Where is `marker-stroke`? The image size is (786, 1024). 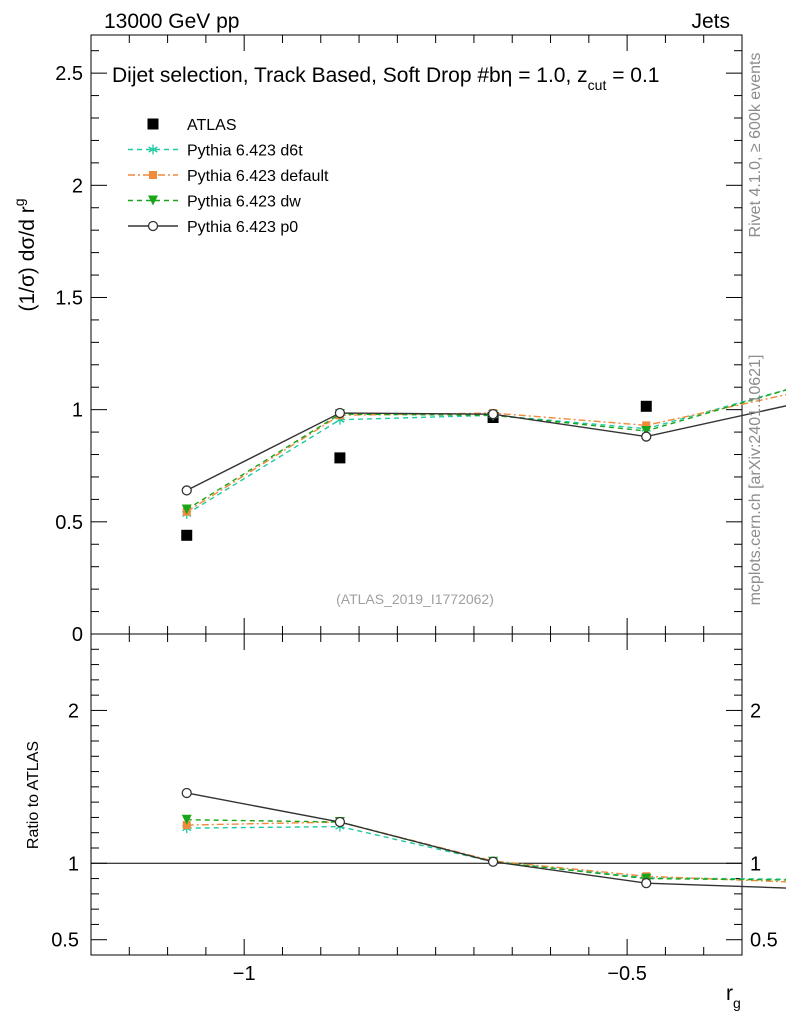 marker-stroke is located at coordinates (153, 149).